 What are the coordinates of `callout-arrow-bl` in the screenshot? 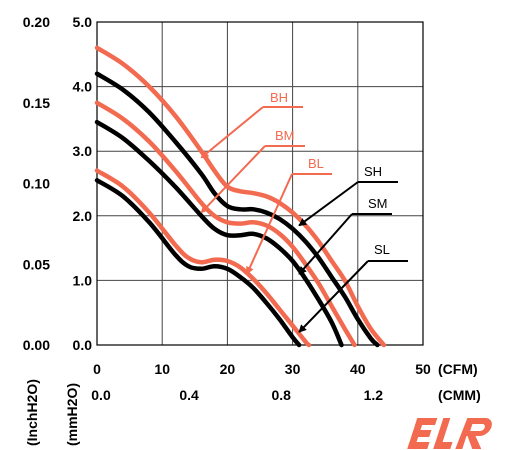 It's located at (269, 224).